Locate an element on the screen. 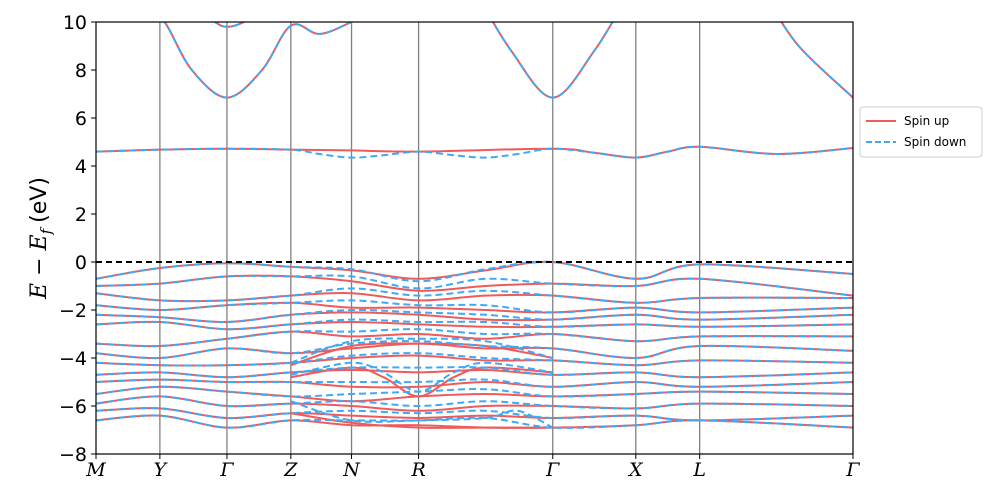 The width and height of the screenshot is (997, 498). kpoint-label: X is located at coordinates (635, 470).